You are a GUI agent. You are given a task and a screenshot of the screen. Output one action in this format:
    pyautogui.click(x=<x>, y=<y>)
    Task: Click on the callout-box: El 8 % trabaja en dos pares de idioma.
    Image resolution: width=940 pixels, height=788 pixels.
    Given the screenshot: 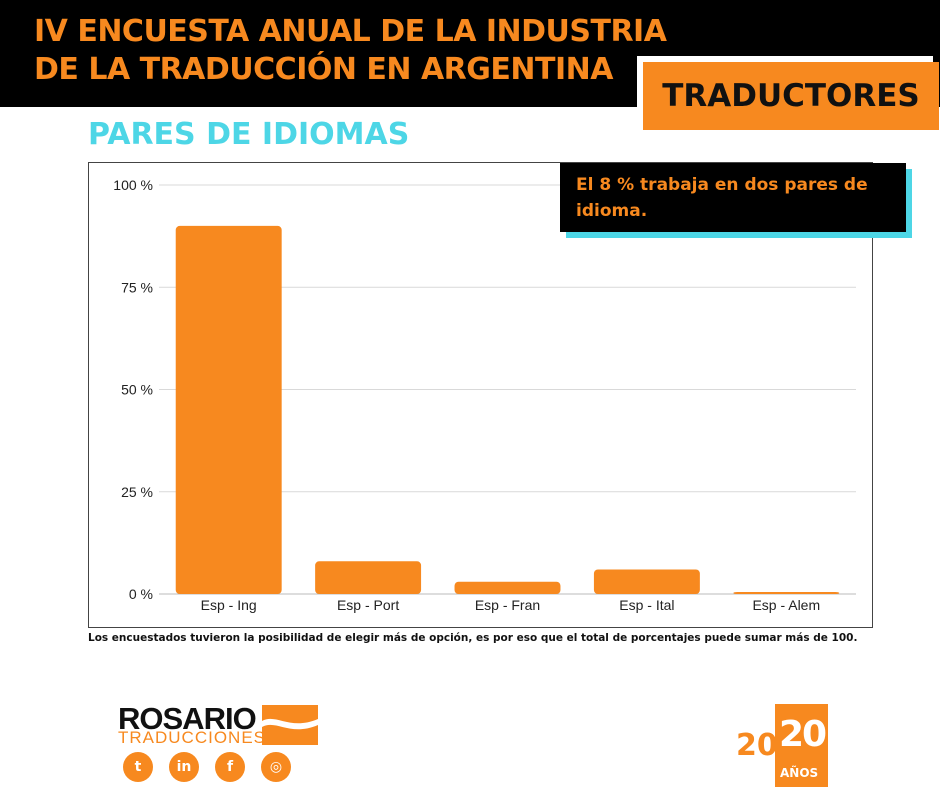 What is the action you would take?
    pyautogui.click(x=733, y=197)
    